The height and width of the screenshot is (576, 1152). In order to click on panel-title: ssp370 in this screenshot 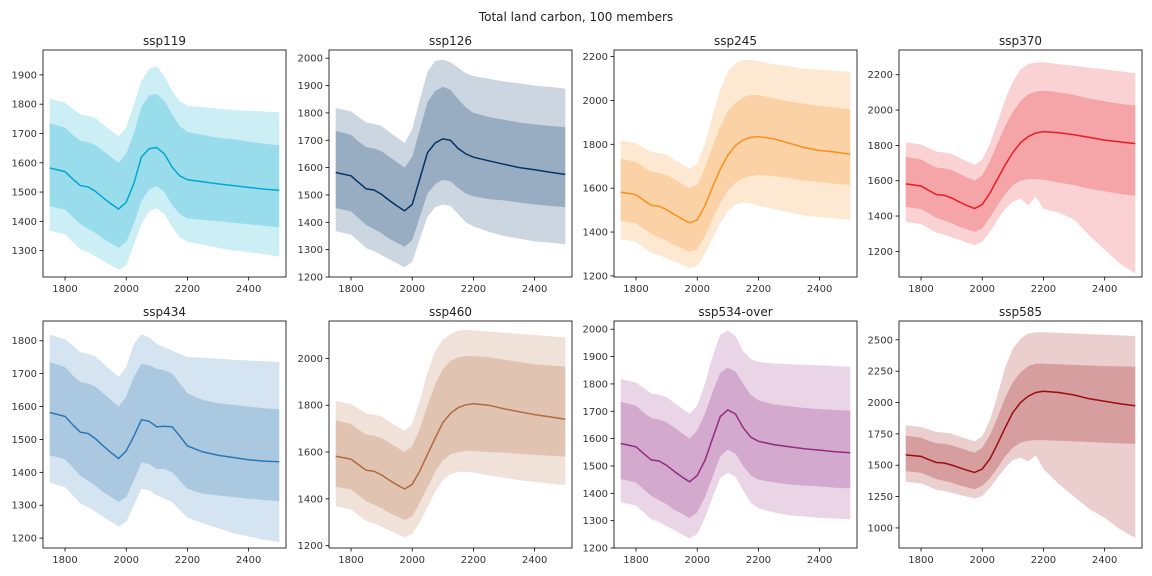, I will do `click(1020, 41)`.